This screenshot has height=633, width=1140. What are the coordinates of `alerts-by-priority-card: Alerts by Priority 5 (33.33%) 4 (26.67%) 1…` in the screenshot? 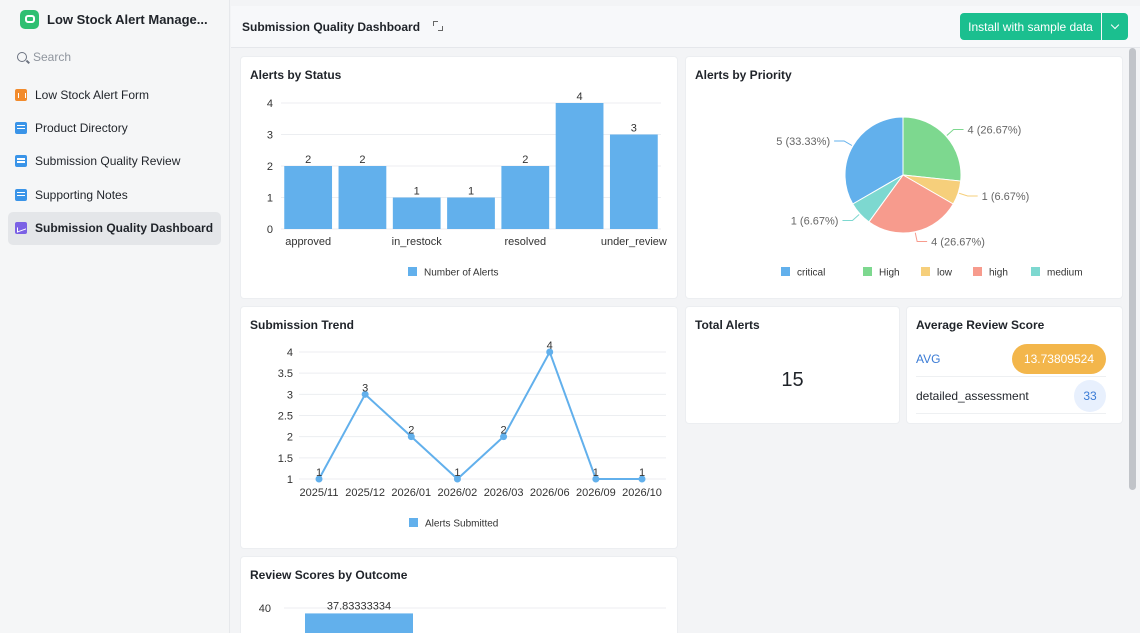 It's located at (904, 177).